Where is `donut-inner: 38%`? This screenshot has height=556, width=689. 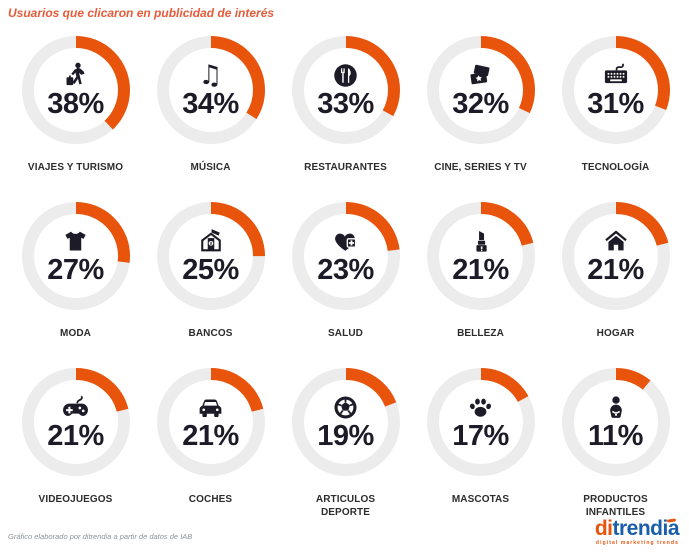 donut-inner: 38% is located at coordinates (76, 90).